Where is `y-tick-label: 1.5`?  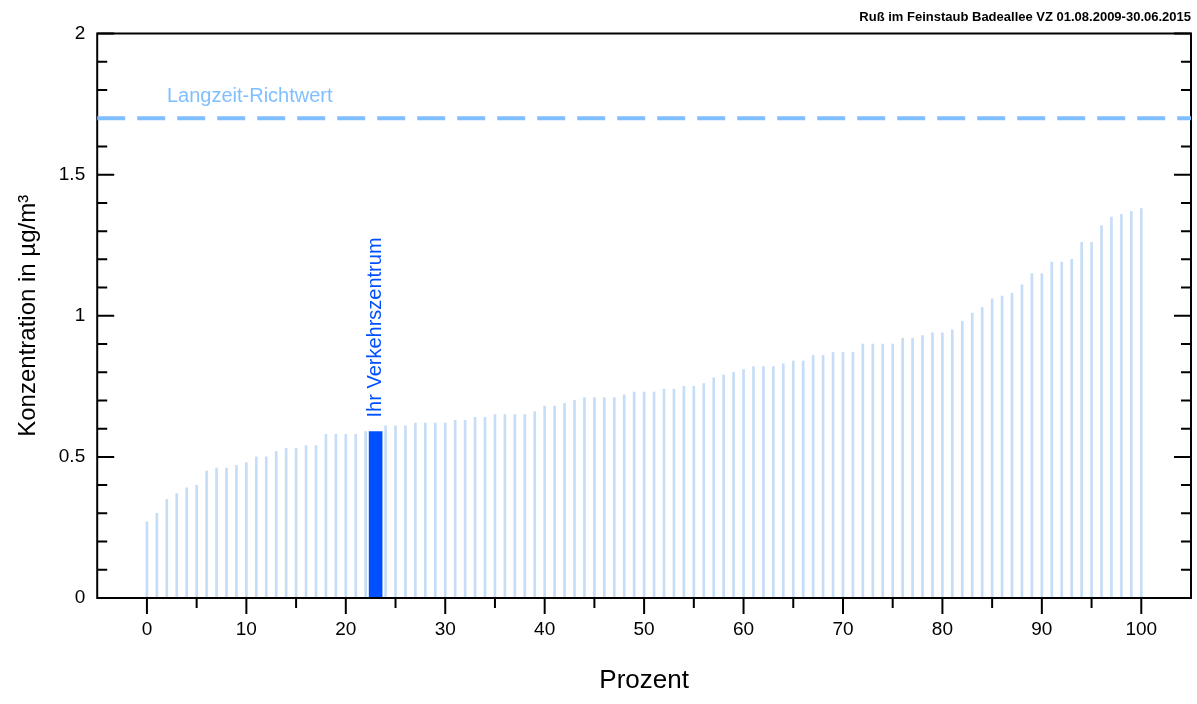 y-tick-label: 1.5 is located at coordinates (72, 173).